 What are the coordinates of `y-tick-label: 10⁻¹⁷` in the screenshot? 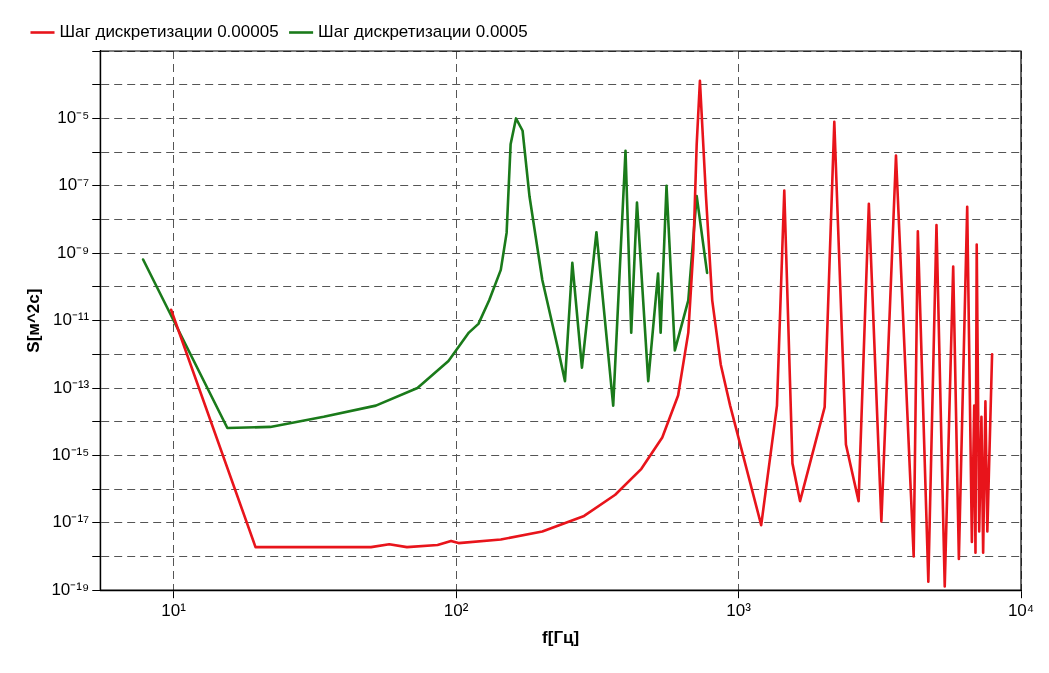 It's located at (71, 522).